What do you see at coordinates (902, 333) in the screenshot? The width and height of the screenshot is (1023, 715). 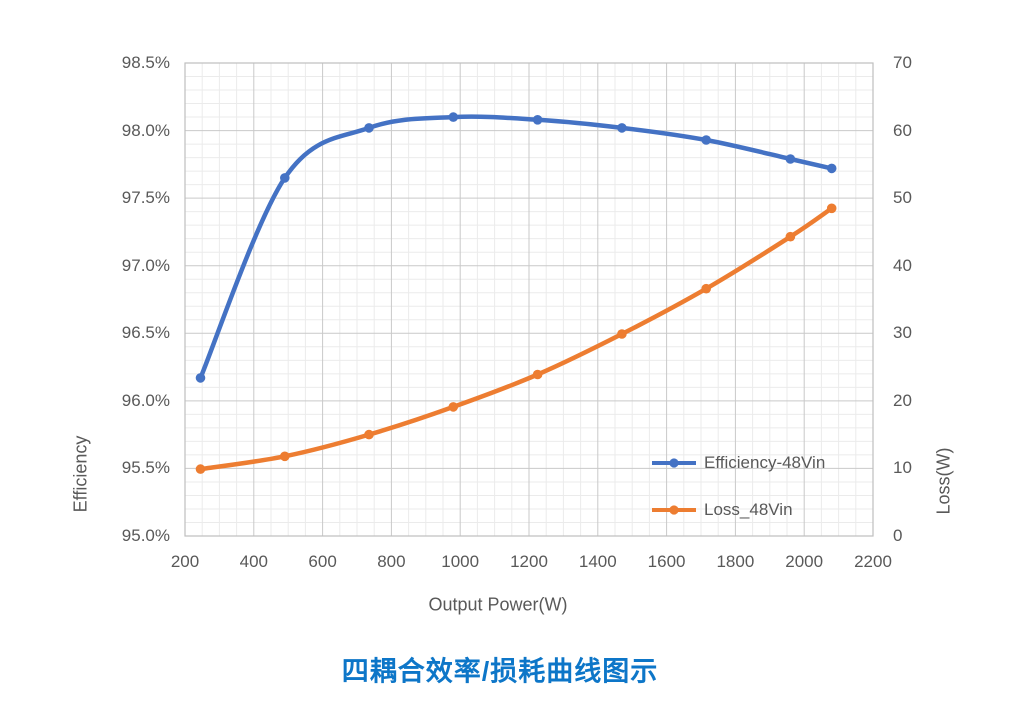 I see `y-right-tick: 30` at bounding box center [902, 333].